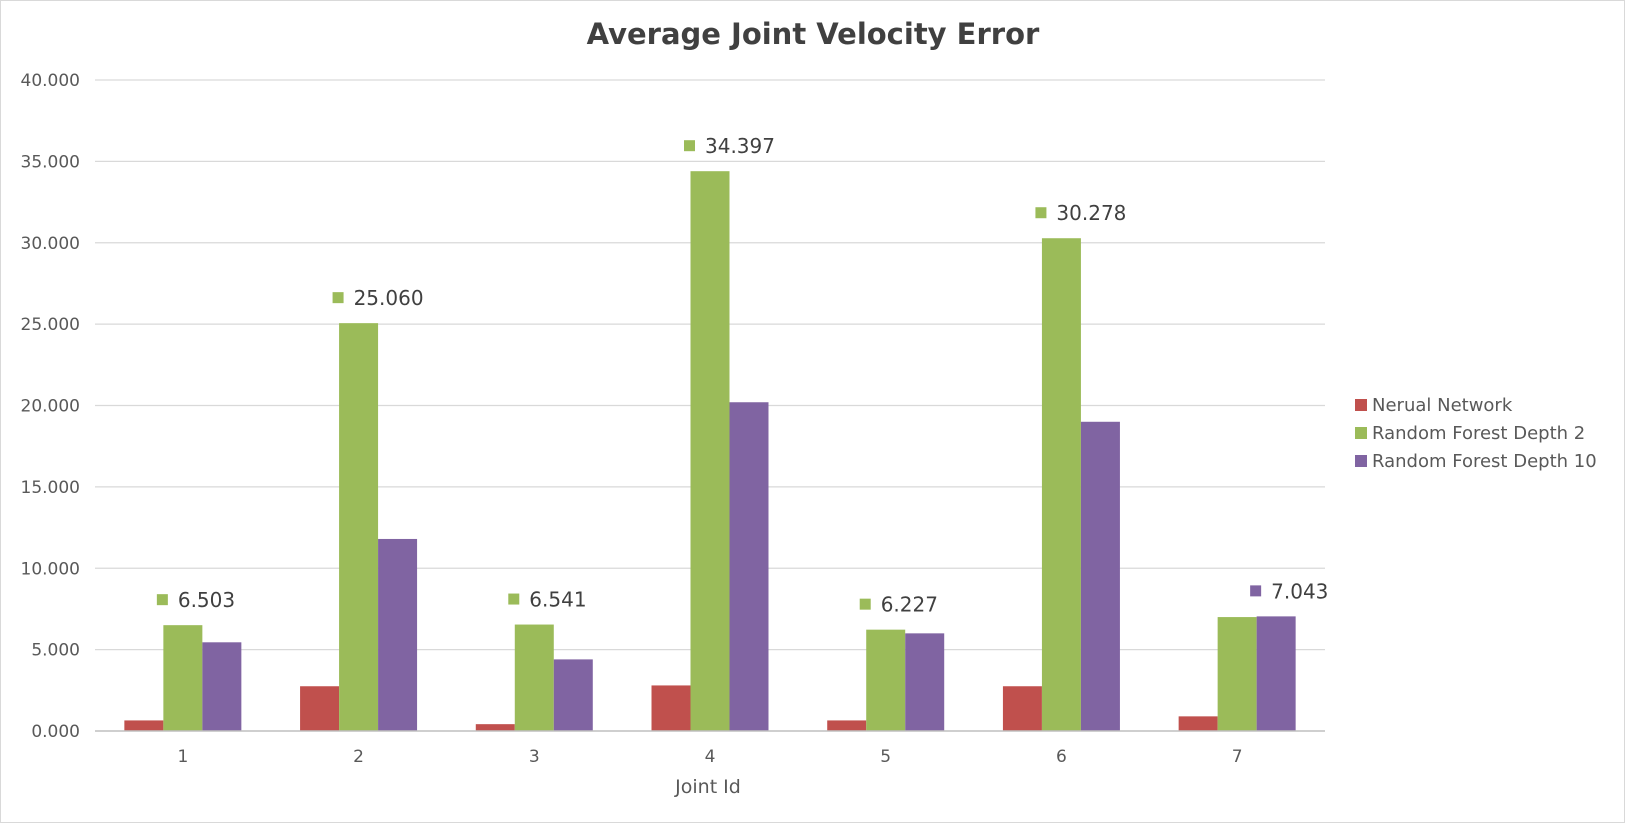 The width and height of the screenshot is (1627, 825). I want to click on chart-title: Average Joint Velocity Error, so click(813, 34).